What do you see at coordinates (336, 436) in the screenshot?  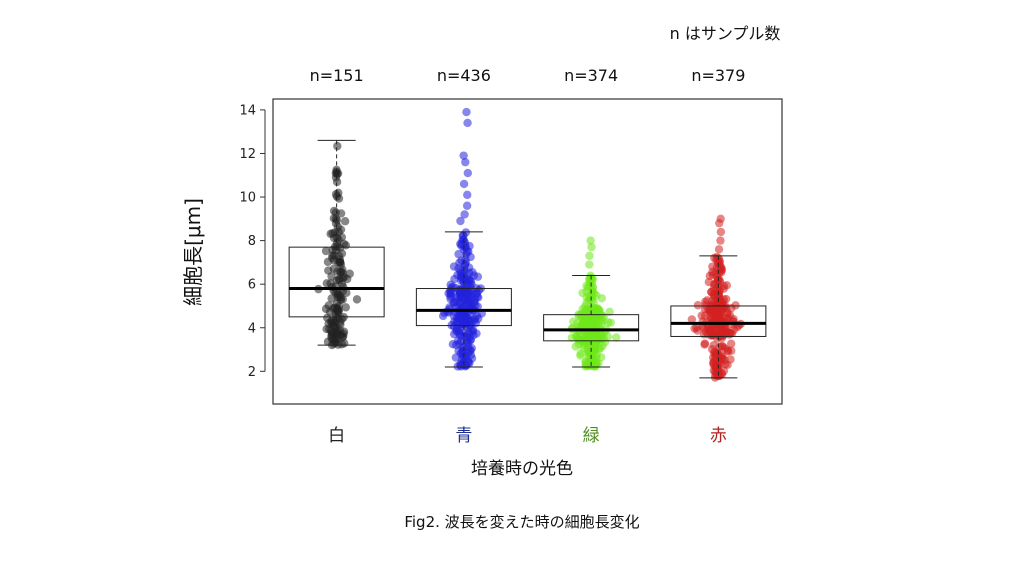 I see `x-tick-label: 白` at bounding box center [336, 436].